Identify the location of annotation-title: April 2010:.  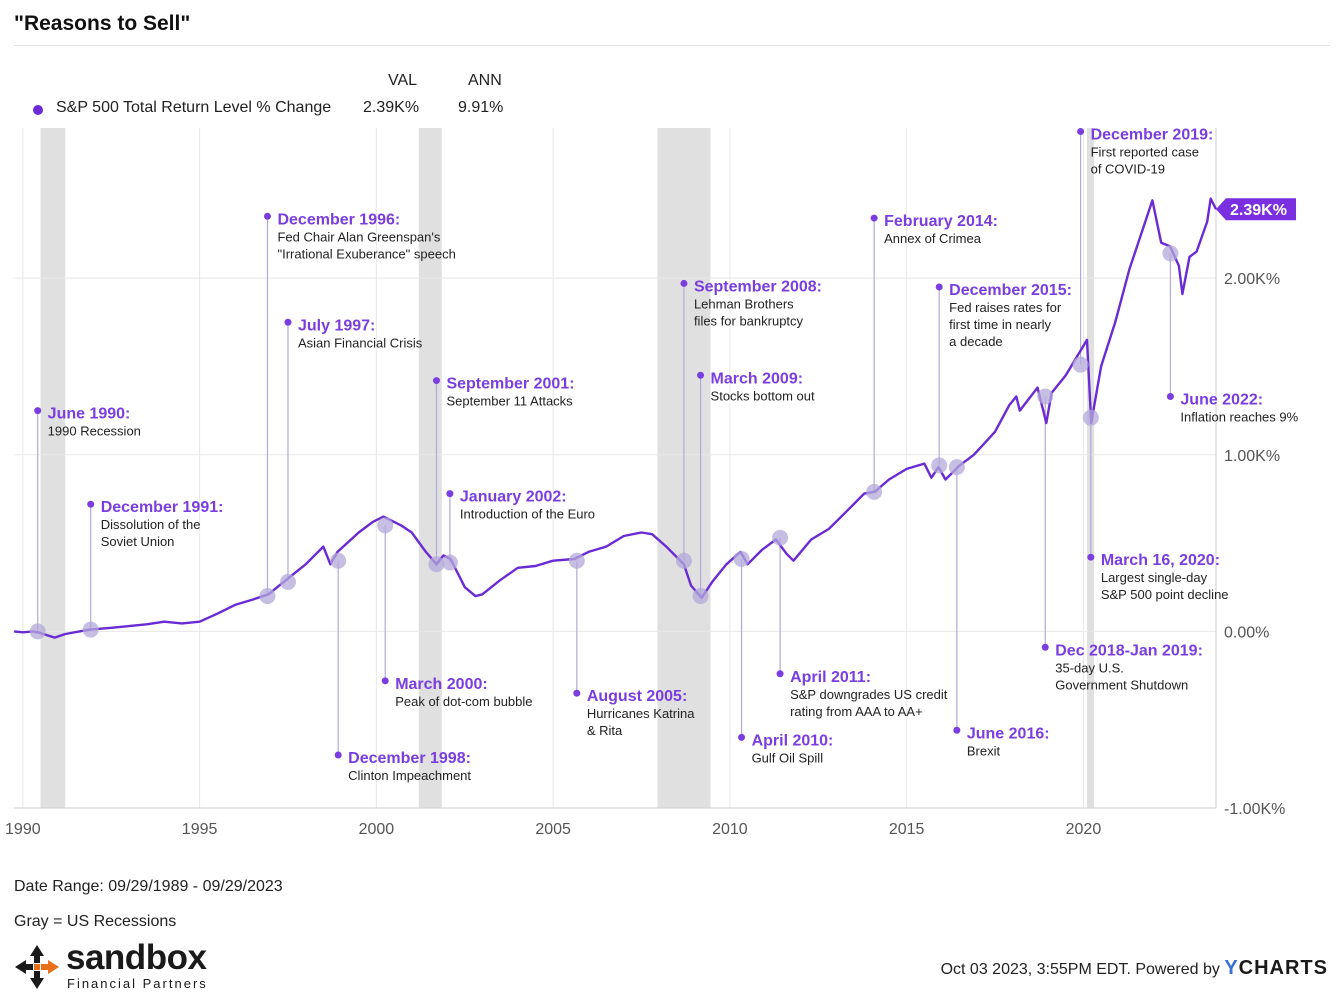
(793, 740).